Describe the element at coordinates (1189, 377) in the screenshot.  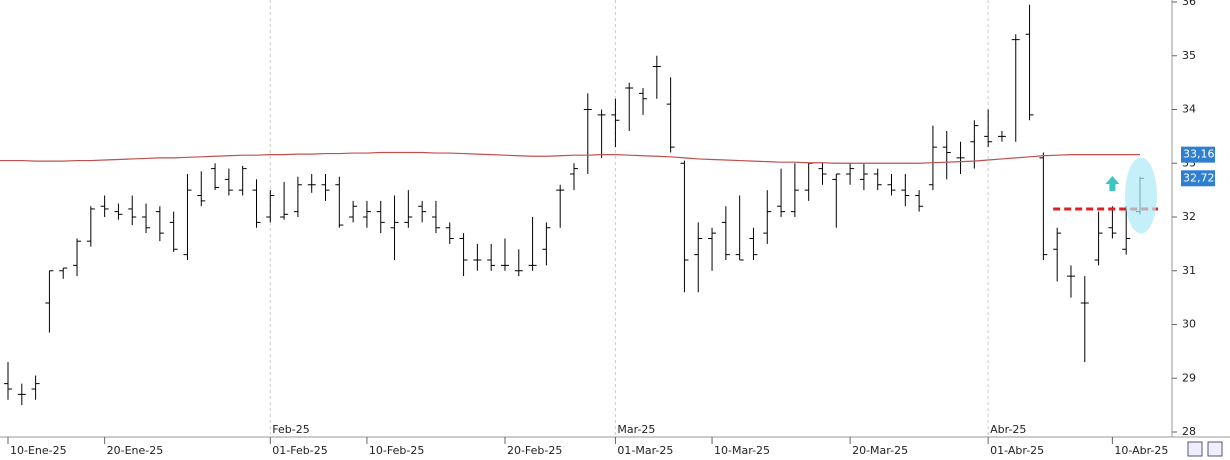
I see `y-tick-label: 29` at that location.